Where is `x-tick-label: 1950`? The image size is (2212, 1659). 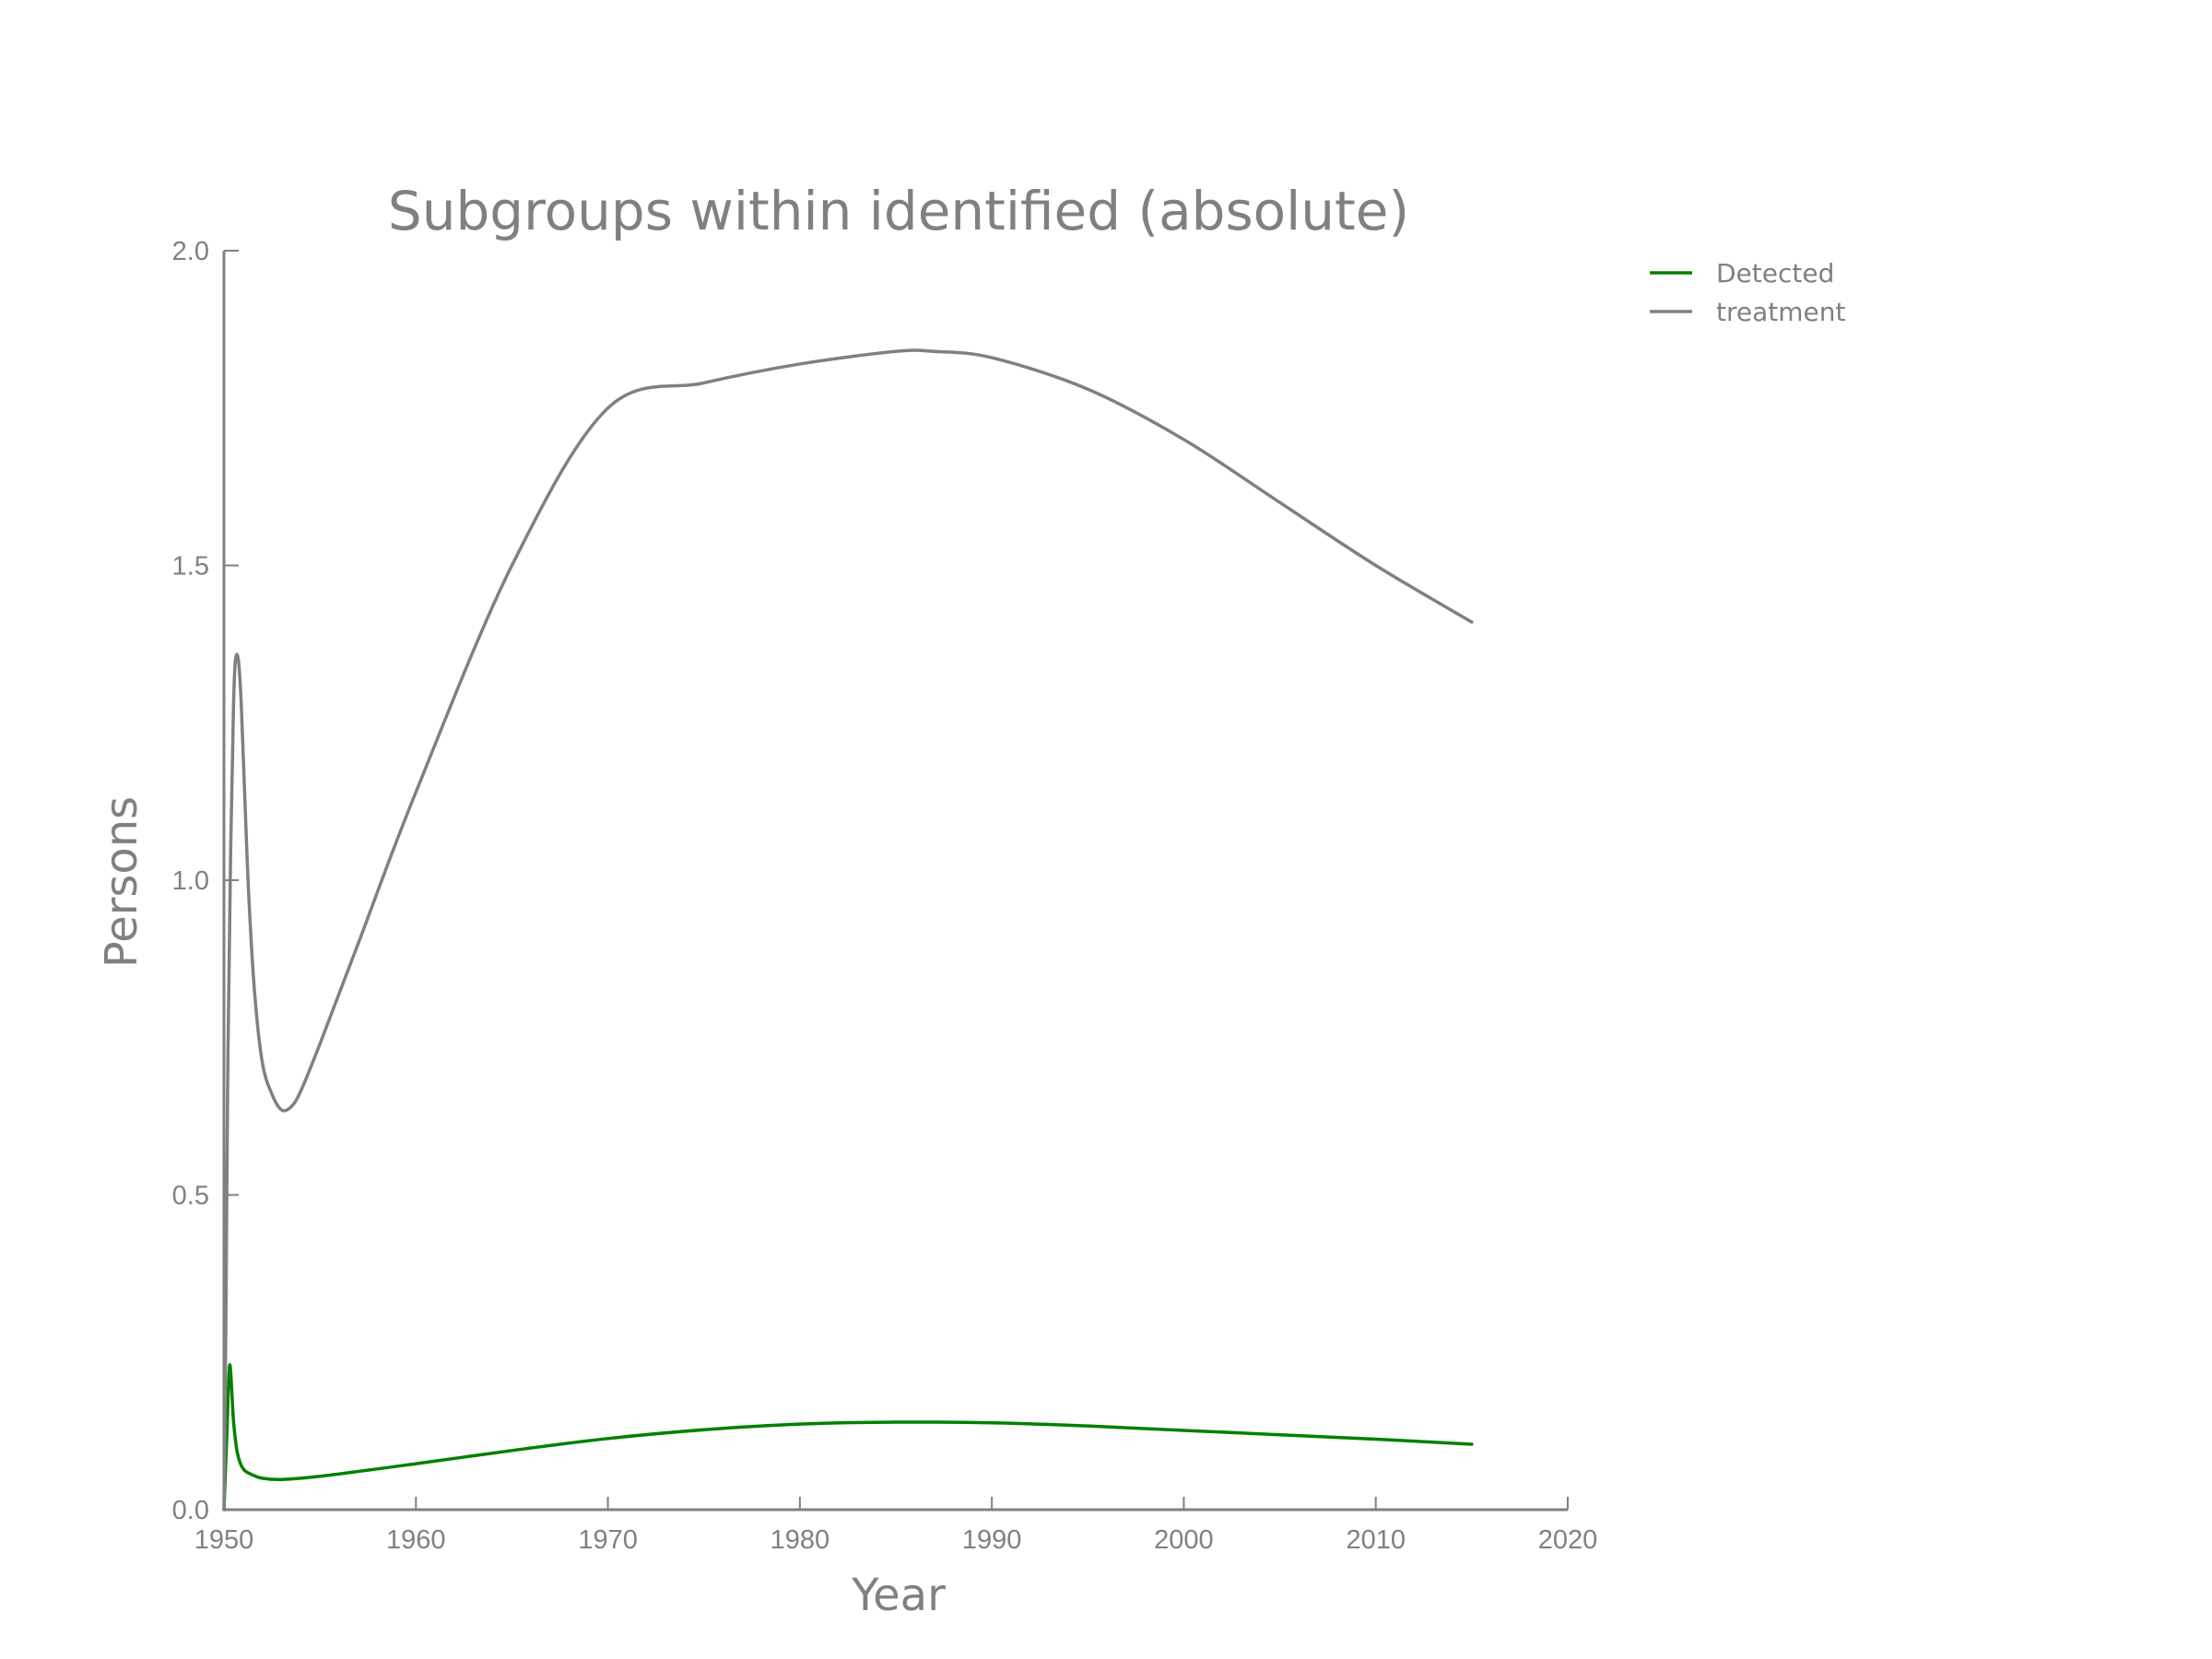 x-tick-label: 1950 is located at coordinates (224, 1540).